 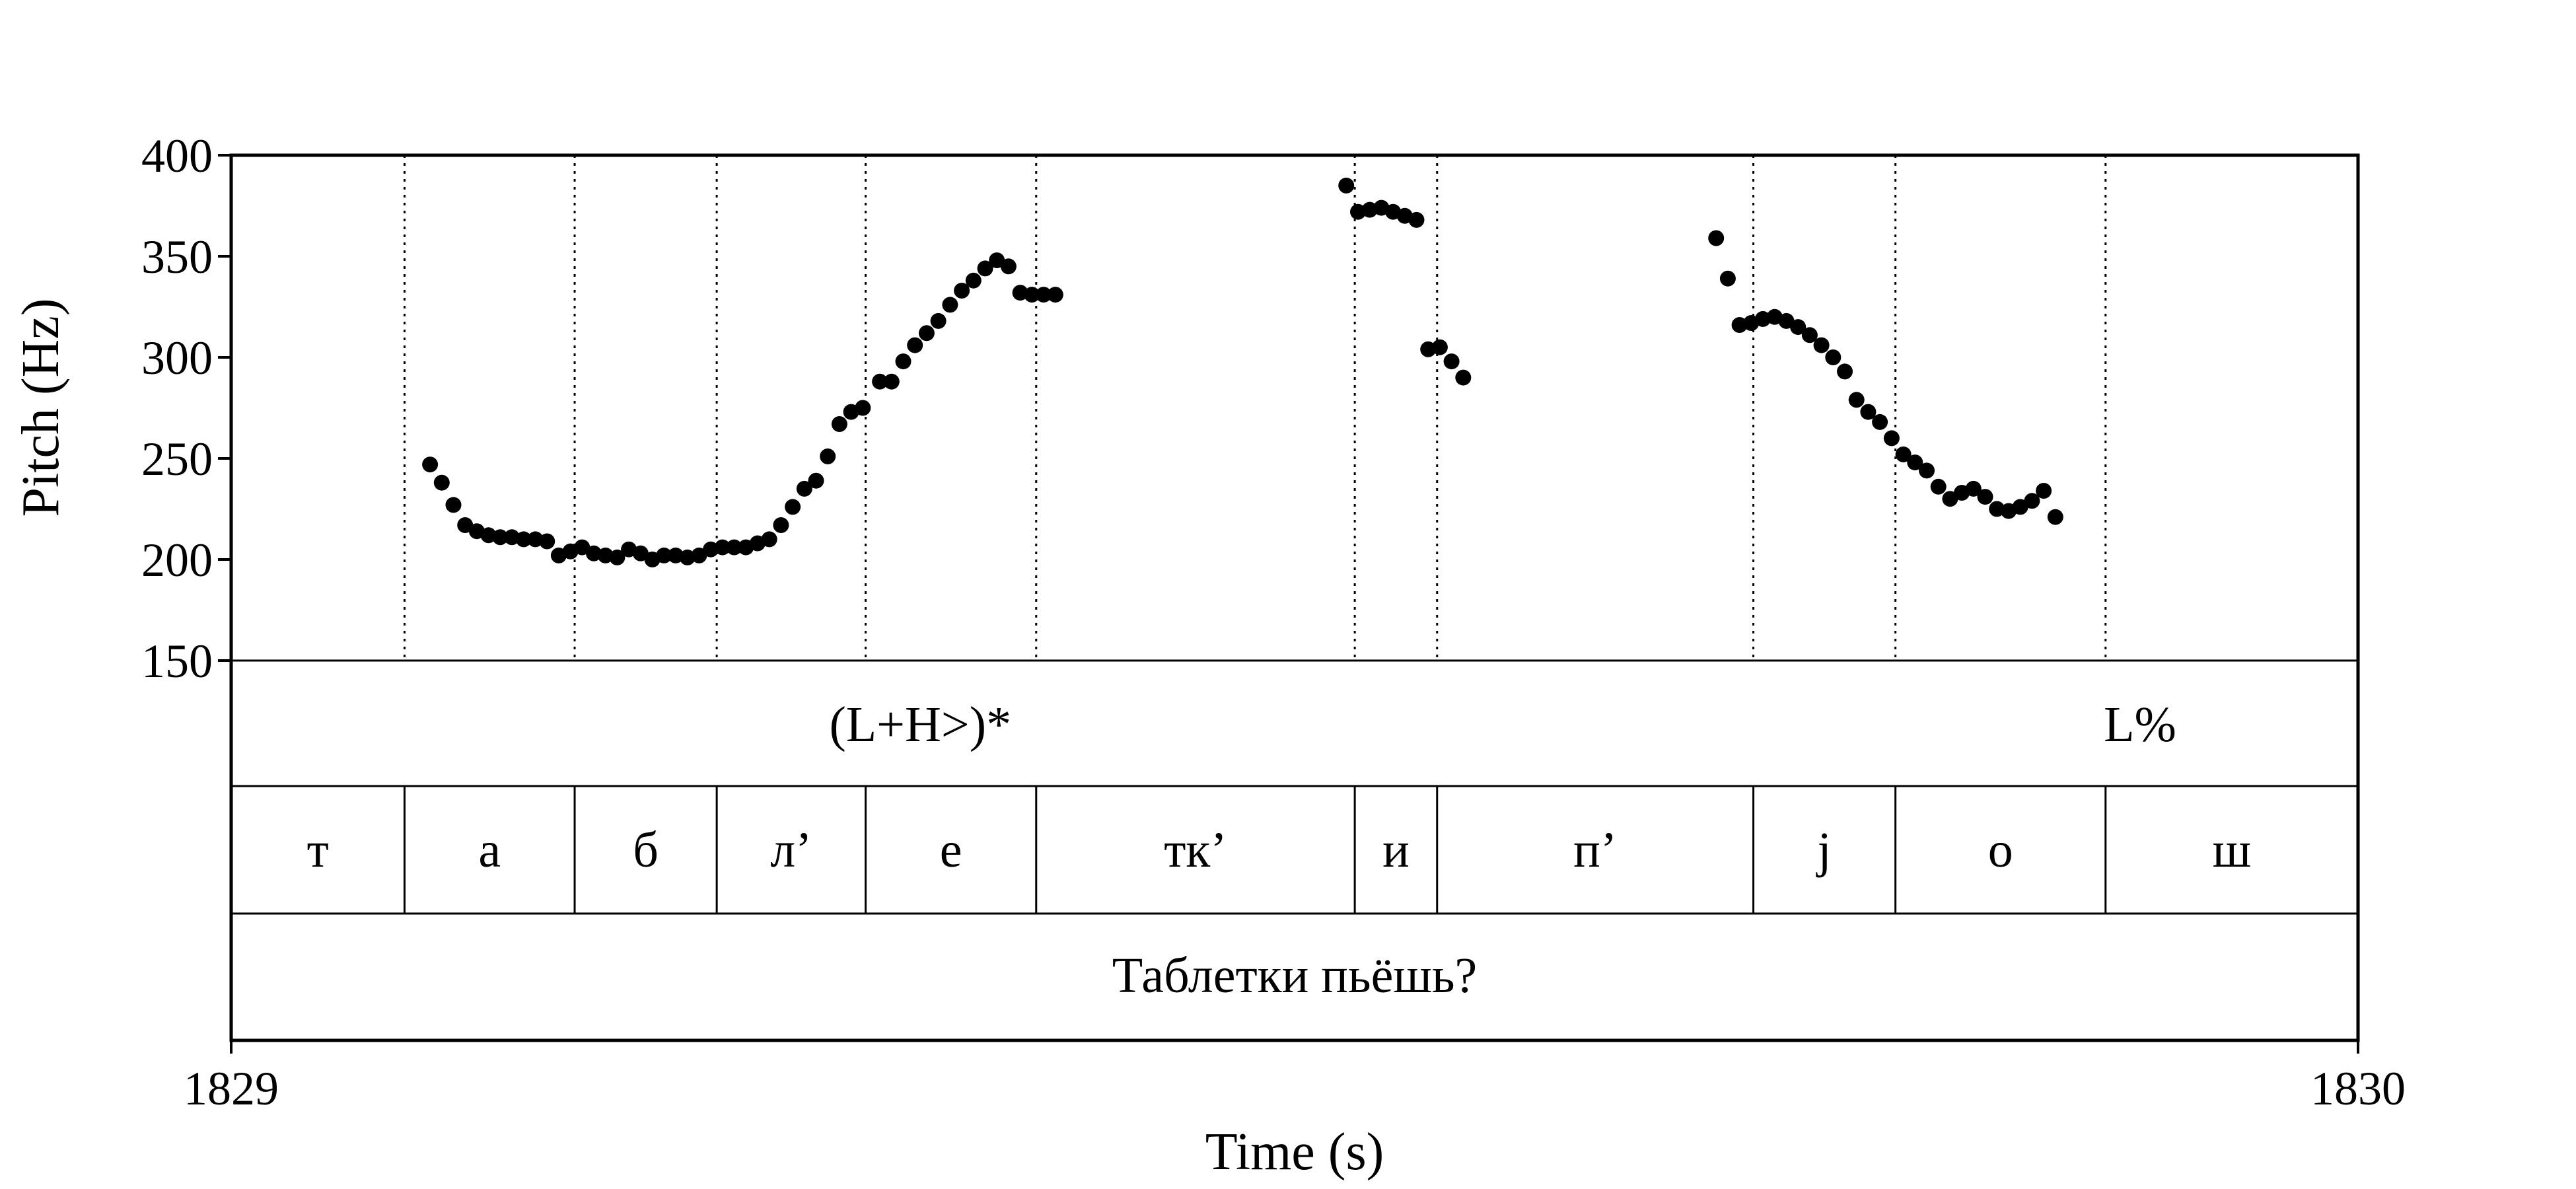 What do you see at coordinates (1279, 850) in the screenshot?
I see `segment-tier: т а б л’ е тк’ и п’ j о ш` at bounding box center [1279, 850].